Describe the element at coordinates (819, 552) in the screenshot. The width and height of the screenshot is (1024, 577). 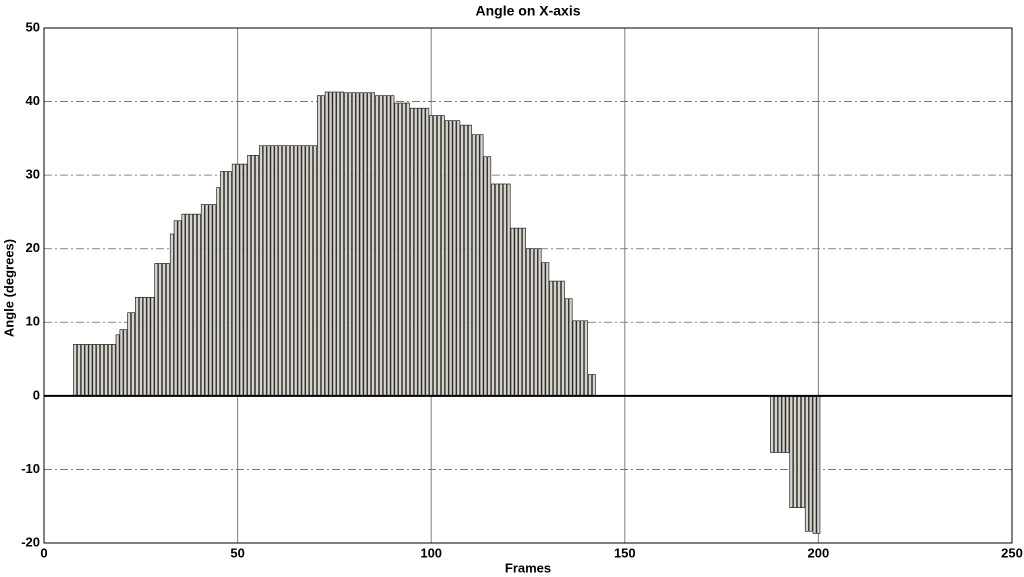
I see `x-tick-label: 200` at that location.